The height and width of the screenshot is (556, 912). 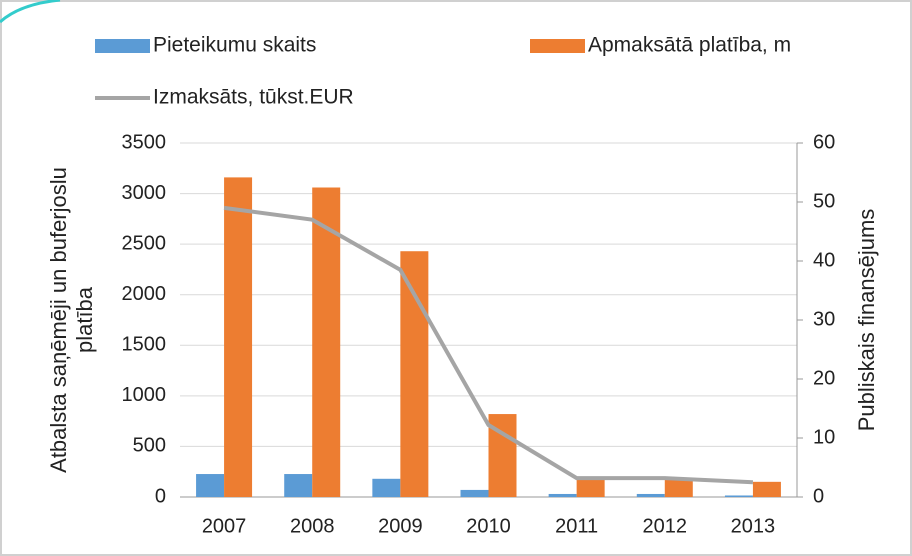 I want to click on y-axis-title-line: platība, so click(x=84, y=319).